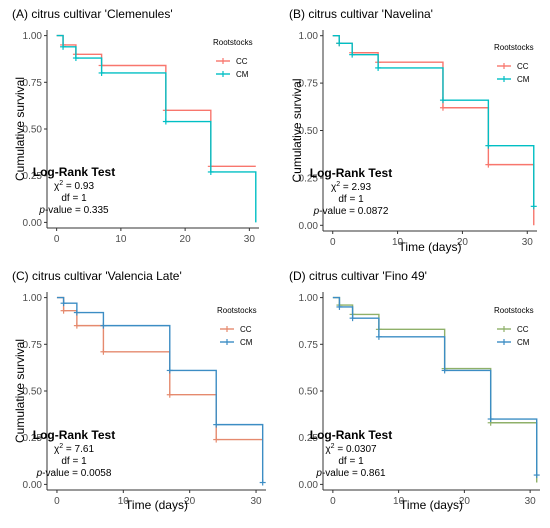 This screenshot has height=528, width=550. I want to click on test-chi-square: χ2 = 7.61, so click(74, 449).